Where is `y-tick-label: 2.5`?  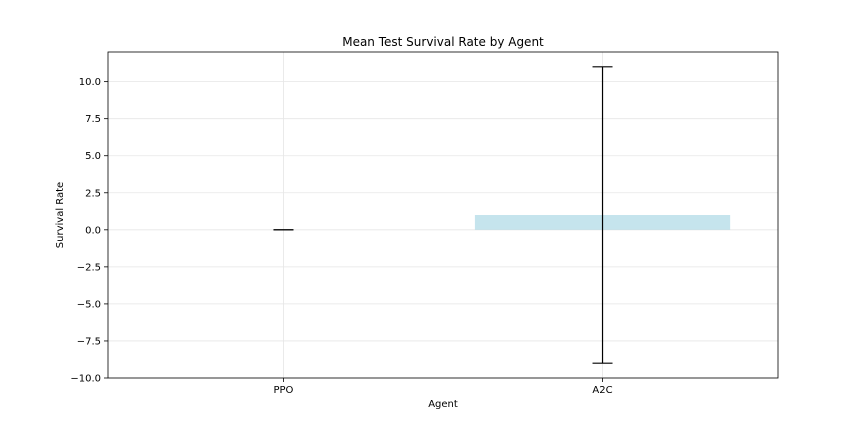 y-tick-label: 2.5 is located at coordinates (93, 193).